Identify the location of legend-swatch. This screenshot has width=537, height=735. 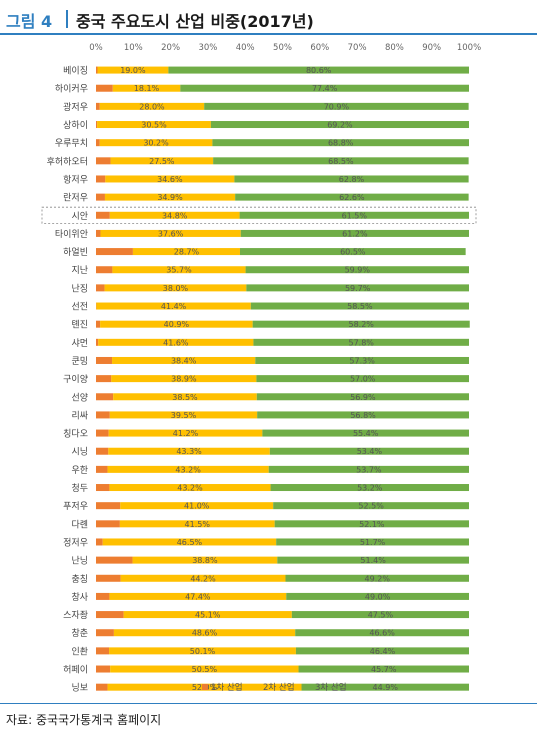
(205, 687).